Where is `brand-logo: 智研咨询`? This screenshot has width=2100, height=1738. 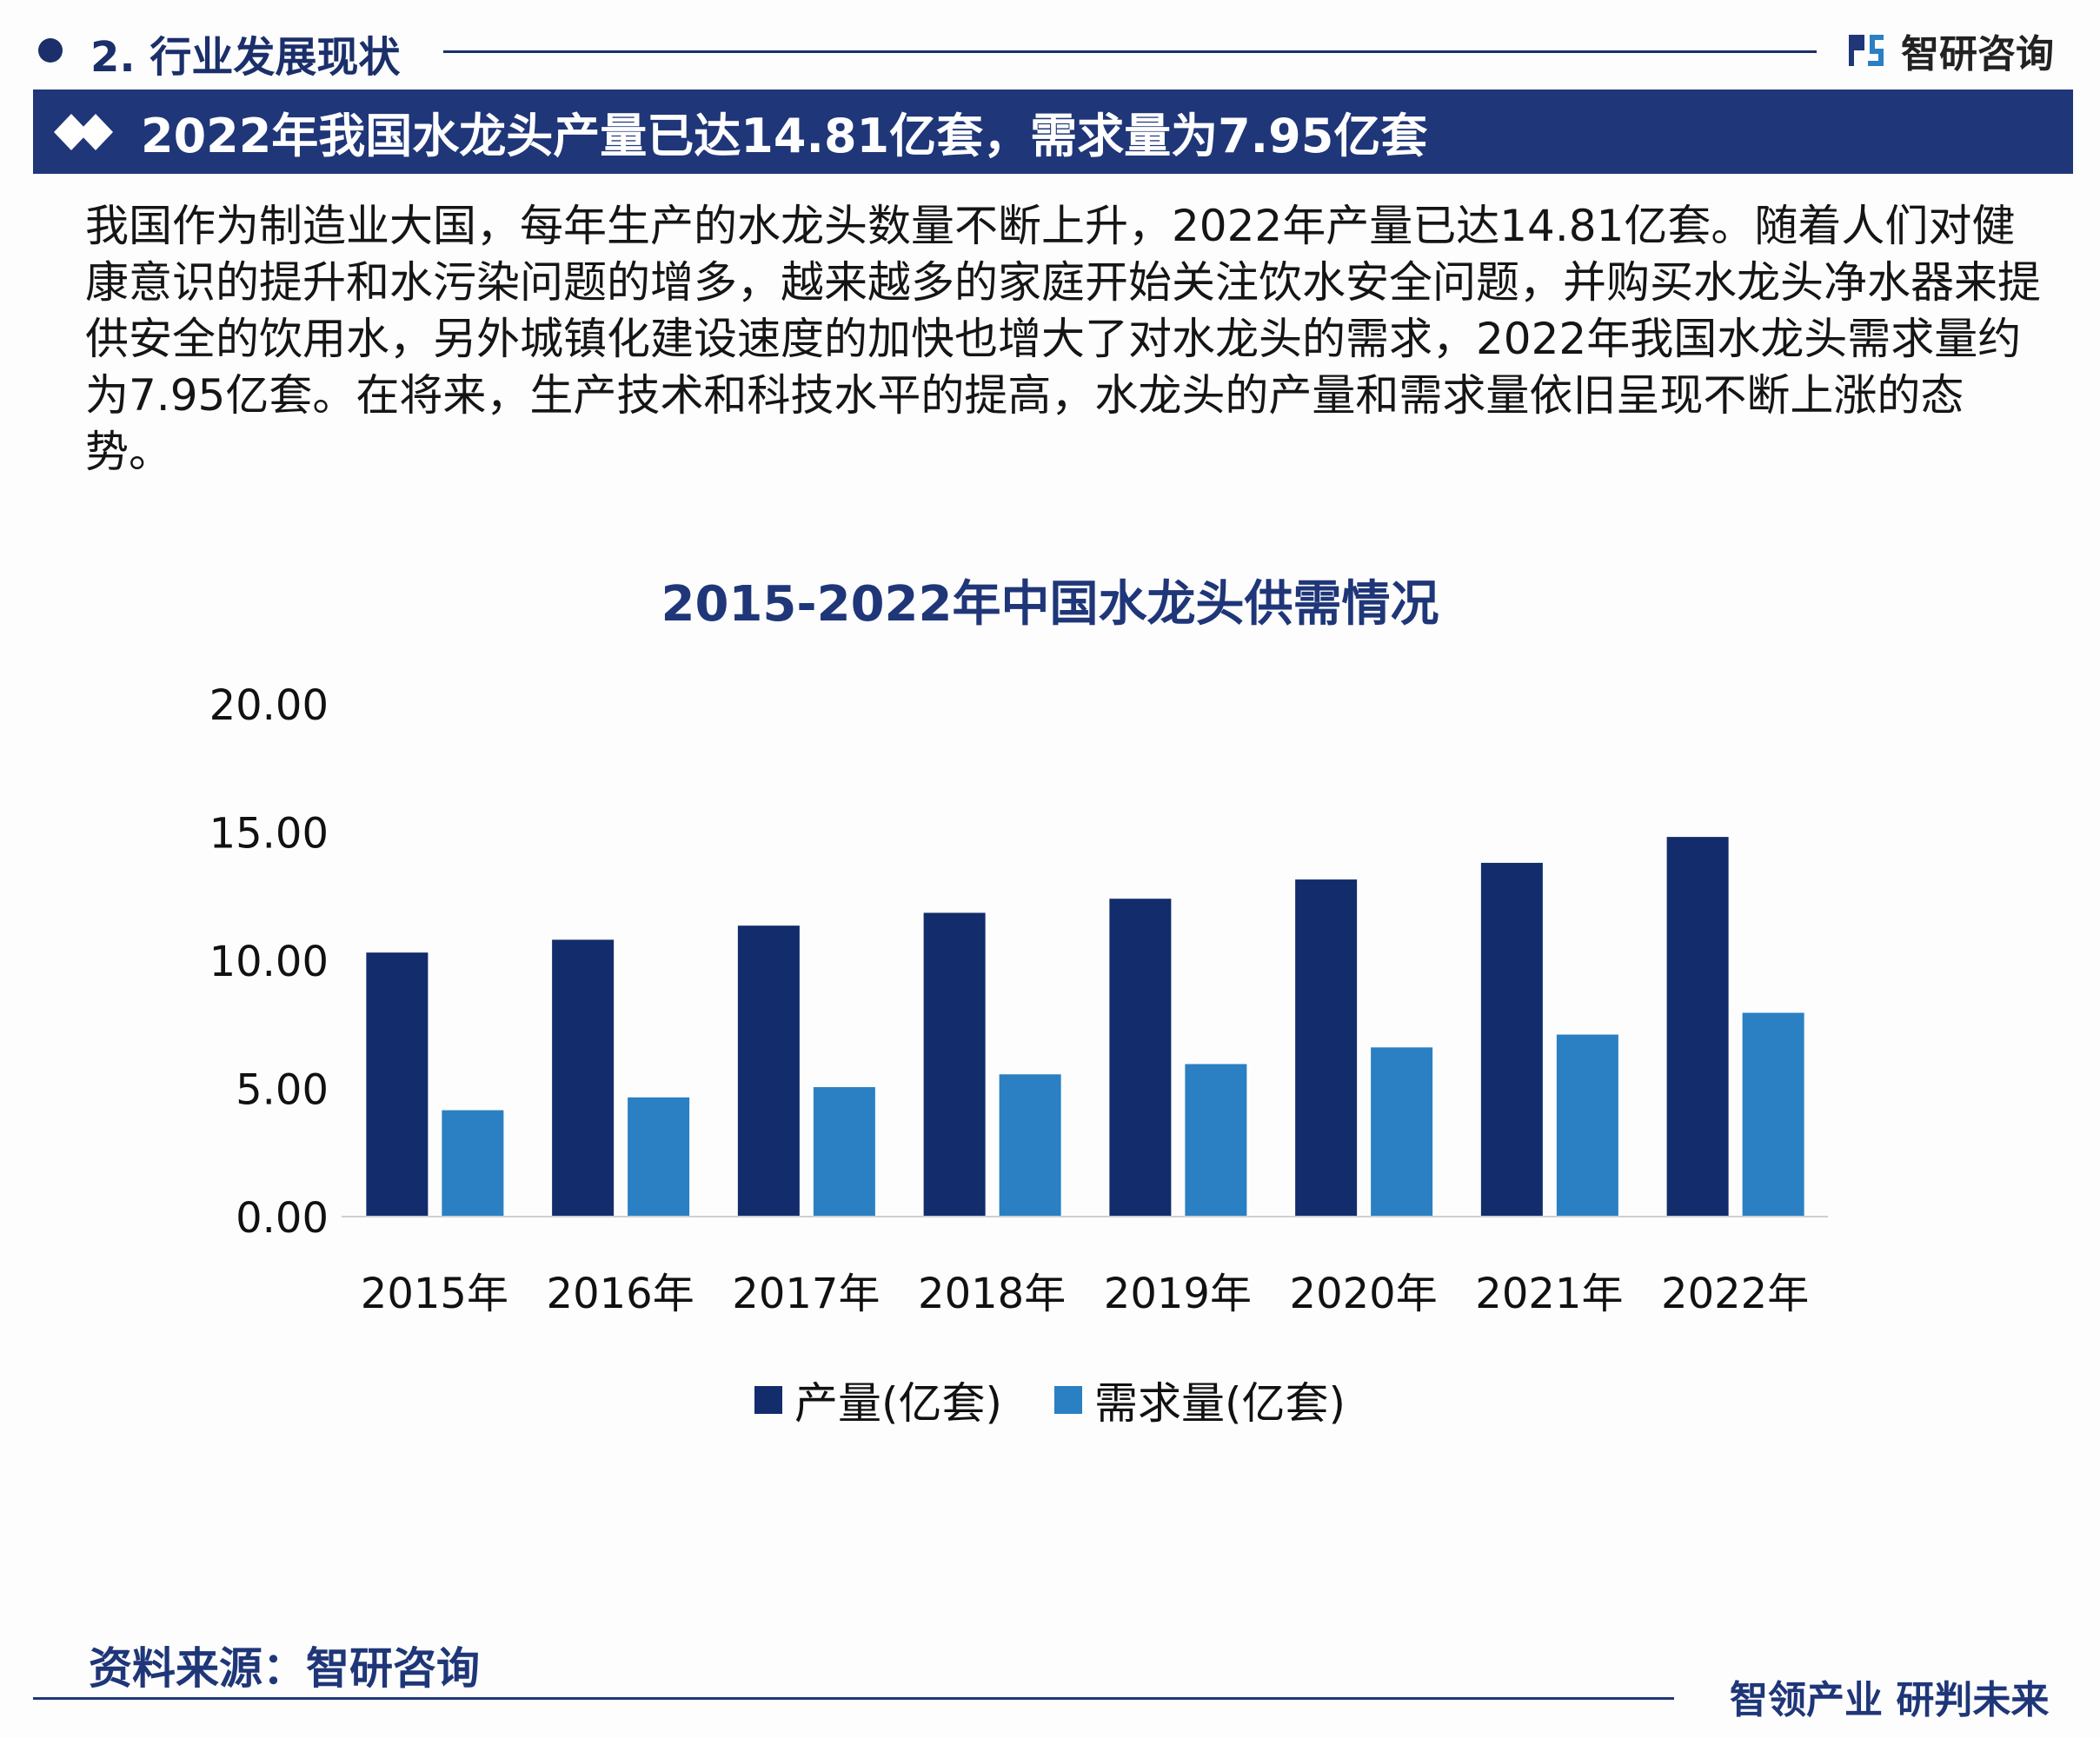 brand-logo: 智研咨询 is located at coordinates (1951, 51).